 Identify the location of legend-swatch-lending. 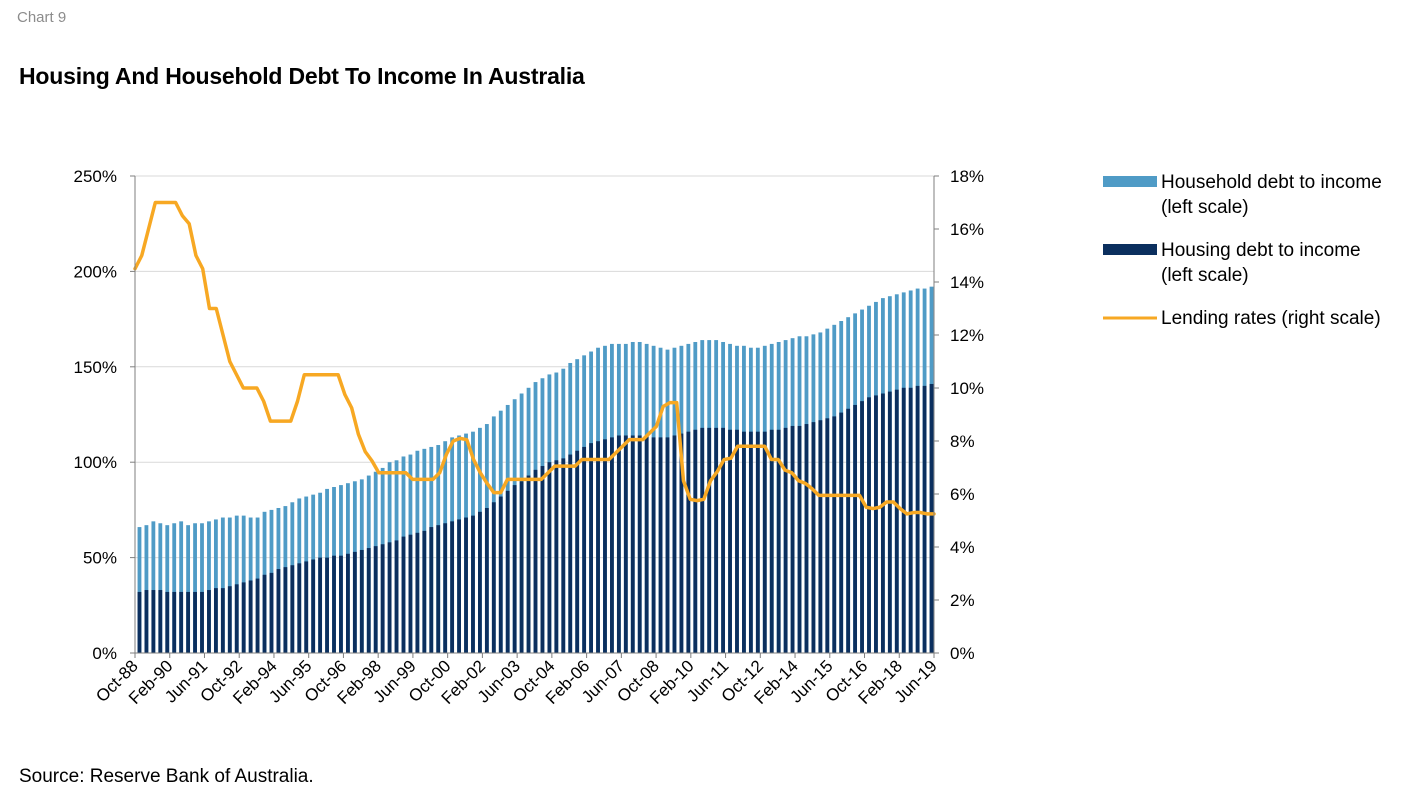
(1130, 318).